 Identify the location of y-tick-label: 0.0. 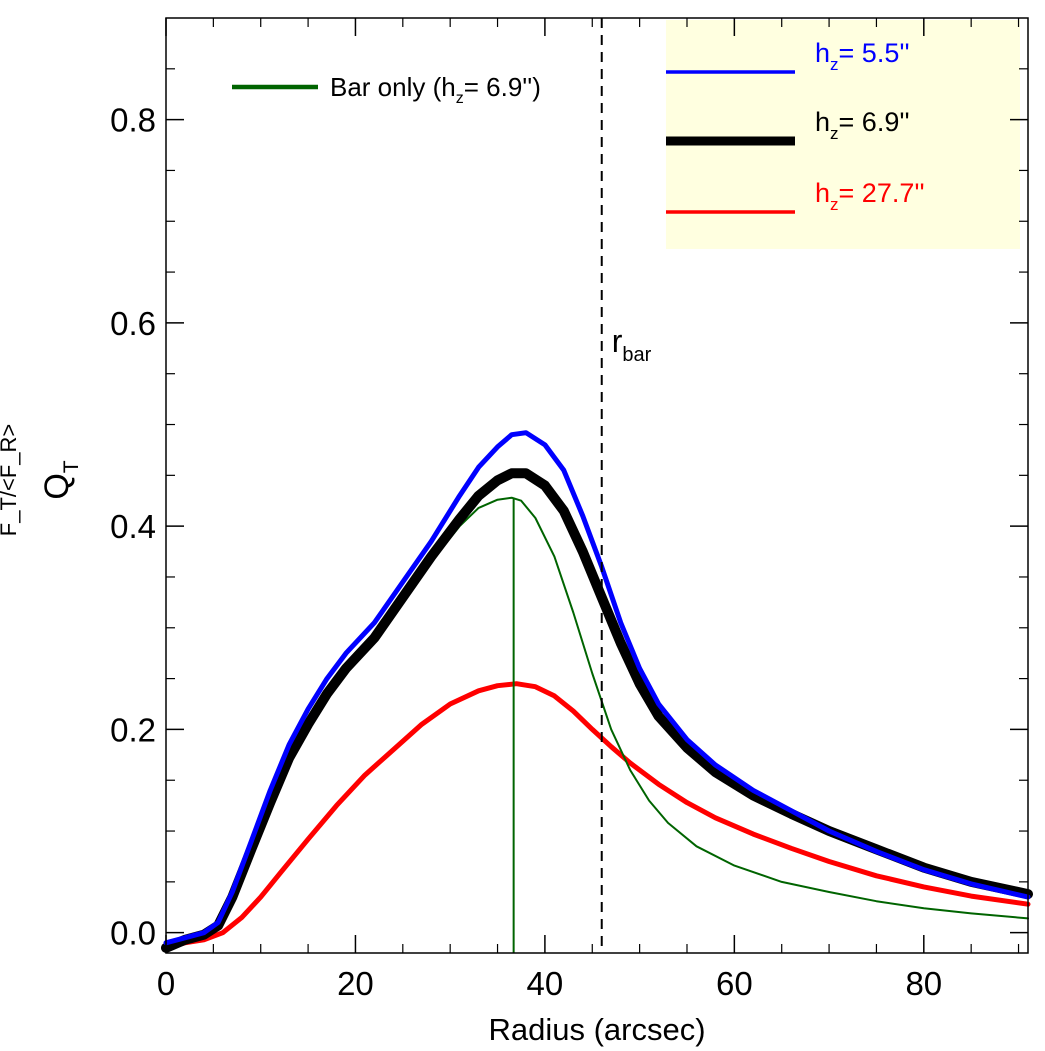
(133, 933).